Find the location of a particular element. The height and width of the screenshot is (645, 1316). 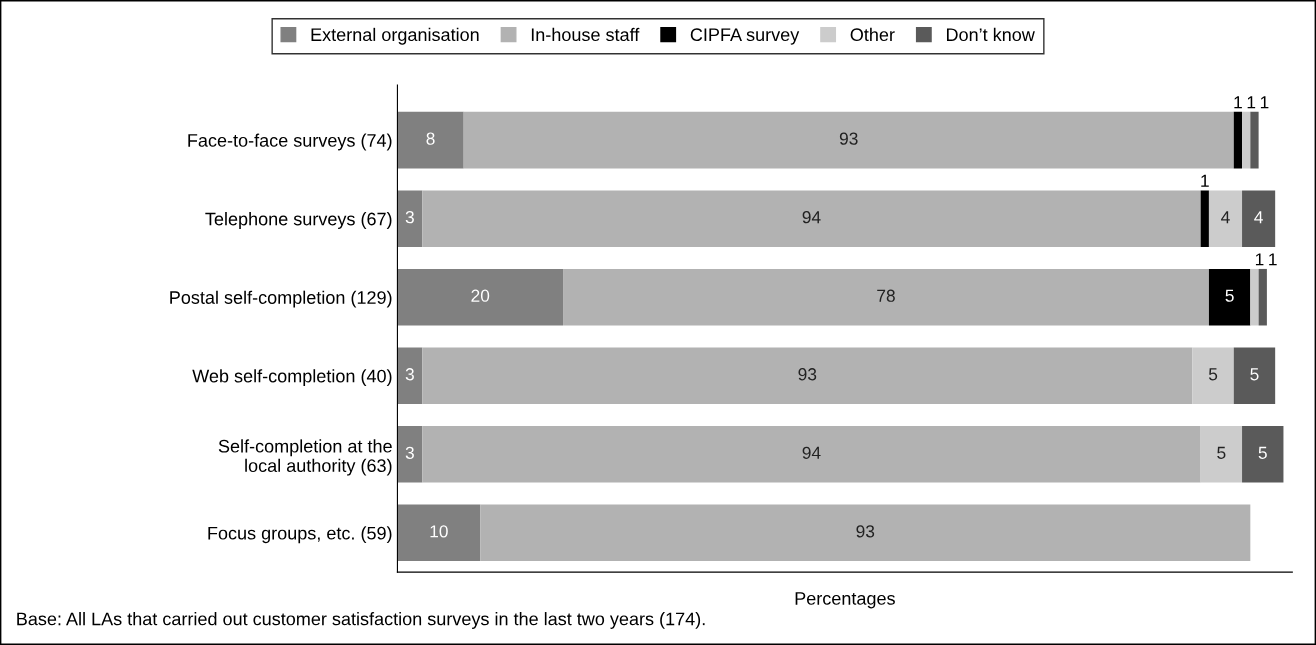

data-label: 10 is located at coordinates (439, 531).